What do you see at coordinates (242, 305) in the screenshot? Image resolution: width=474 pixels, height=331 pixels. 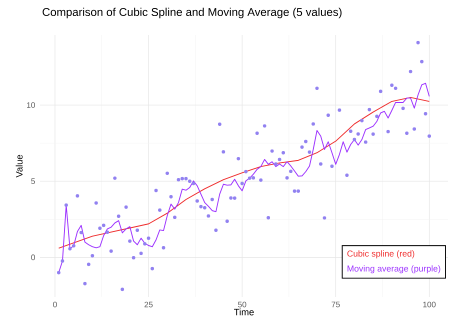 I see `x-tick-label: 50` at bounding box center [242, 305].